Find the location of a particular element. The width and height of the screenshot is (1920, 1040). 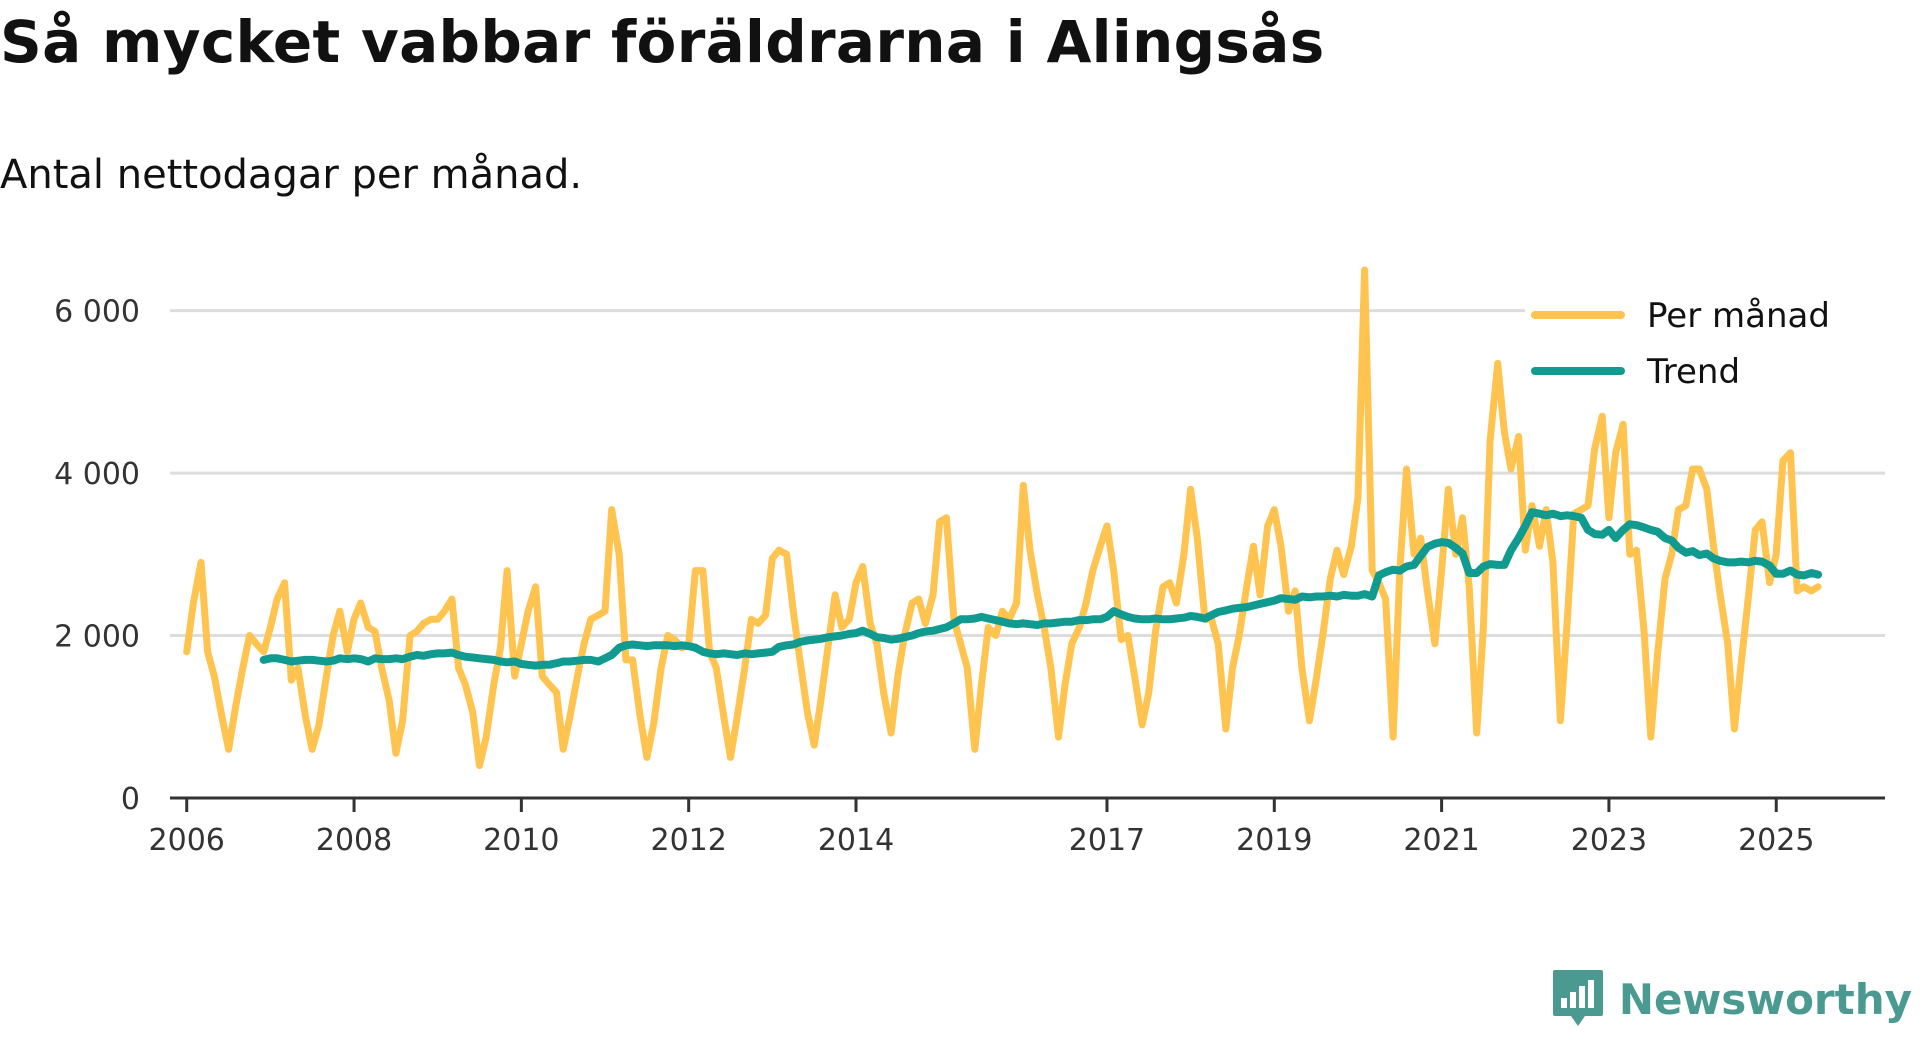

newsworthy-logo-icon is located at coordinates (1577, 998).